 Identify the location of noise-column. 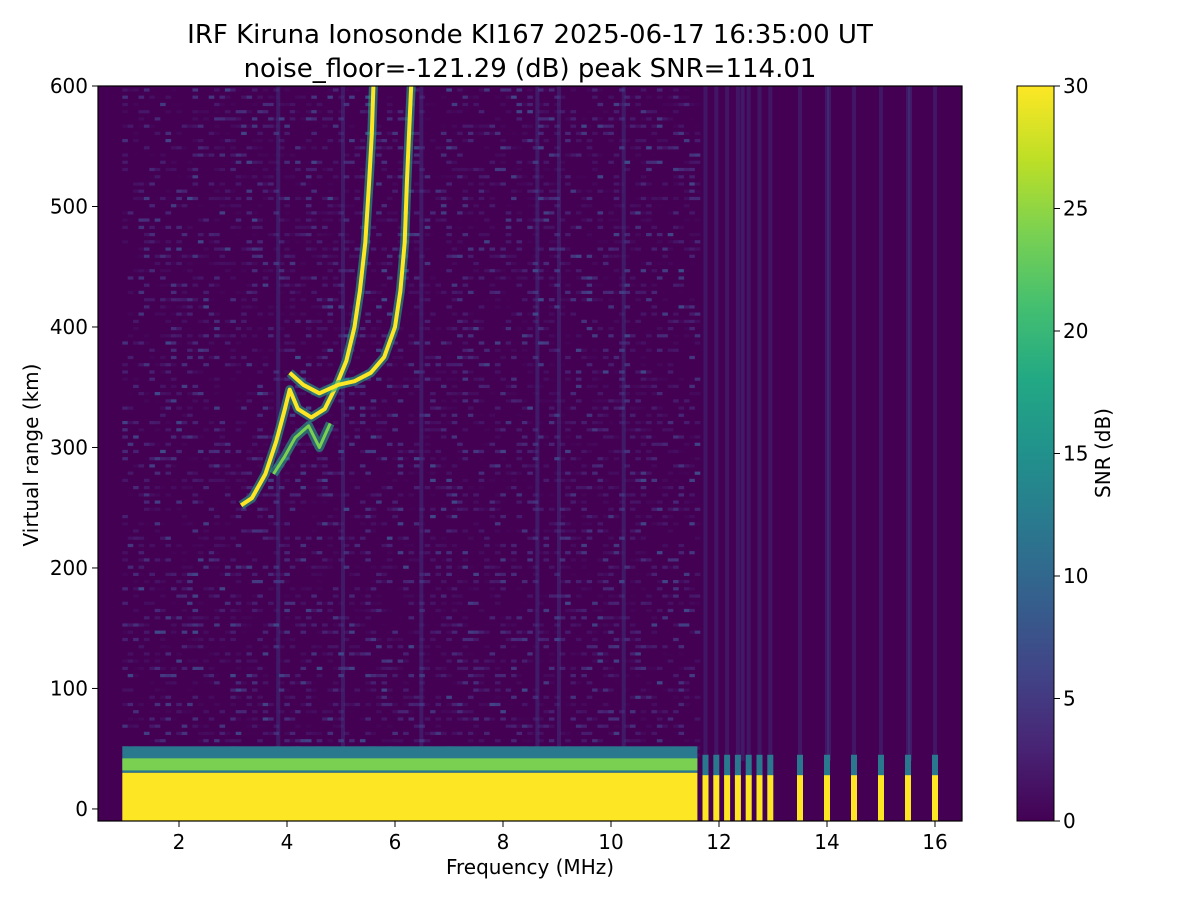
(227, 419).